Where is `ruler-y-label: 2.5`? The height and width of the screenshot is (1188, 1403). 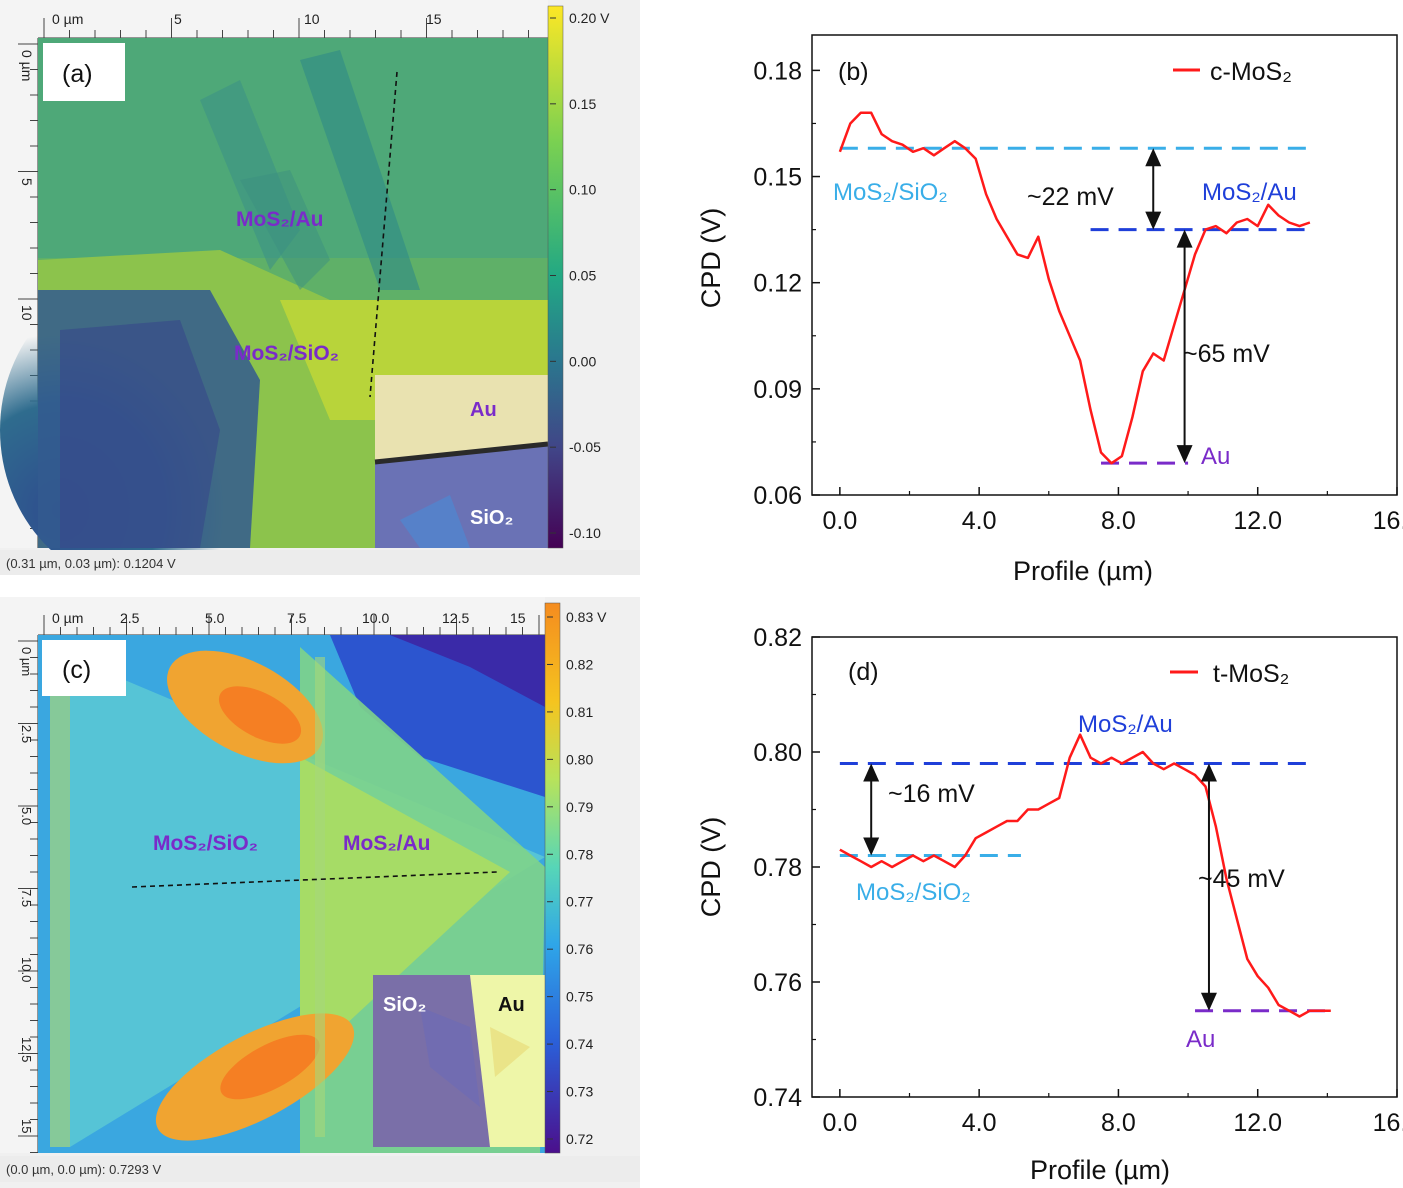 ruler-y-label: 2.5 is located at coordinates (26, 734).